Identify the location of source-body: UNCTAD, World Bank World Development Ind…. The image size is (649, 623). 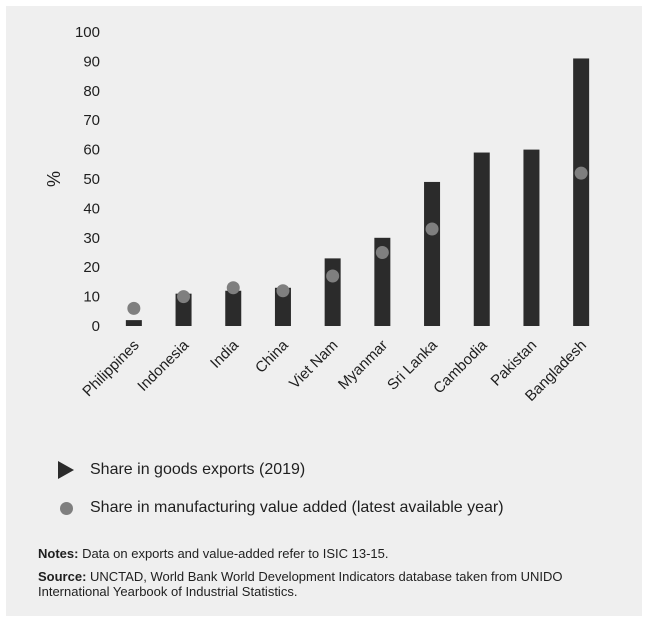
(300, 584).